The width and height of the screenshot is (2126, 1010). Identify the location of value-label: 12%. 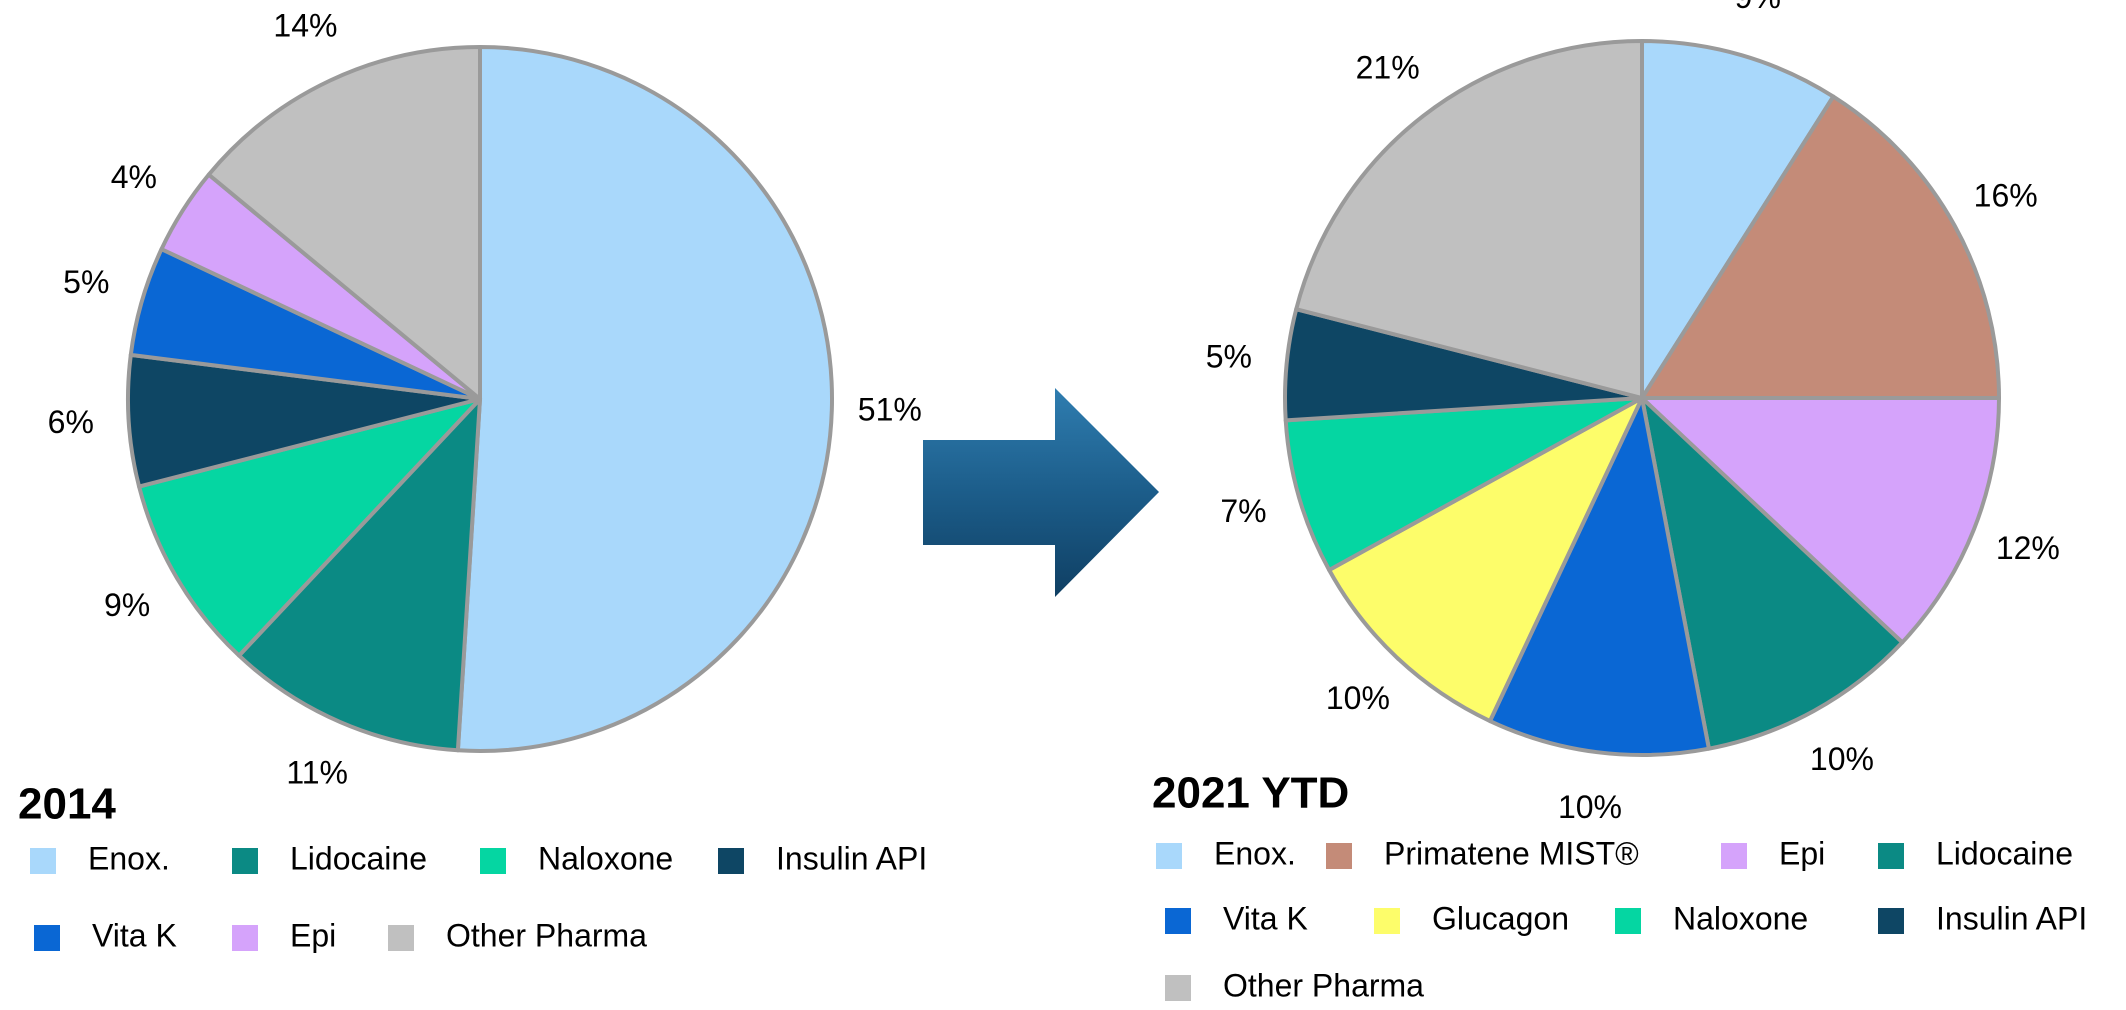
(2028, 548).